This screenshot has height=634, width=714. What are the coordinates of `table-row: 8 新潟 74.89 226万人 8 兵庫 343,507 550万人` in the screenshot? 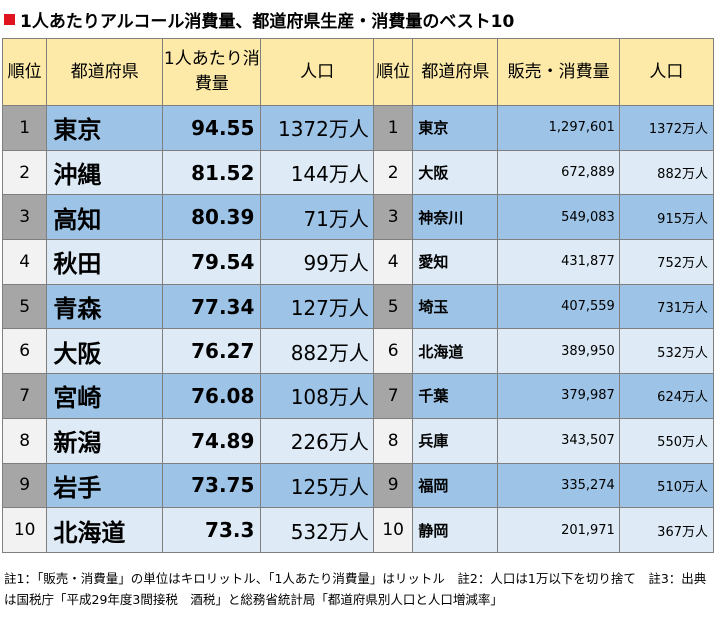 It's located at (357, 440).